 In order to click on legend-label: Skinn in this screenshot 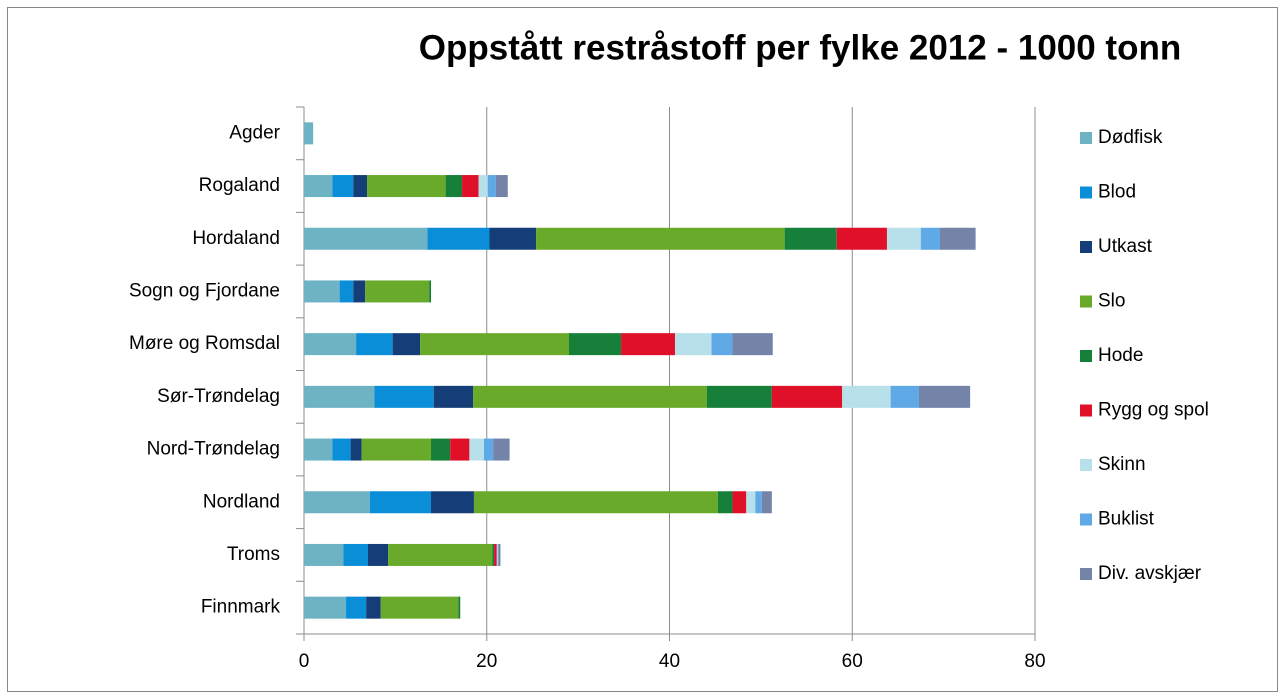, I will do `click(1122, 464)`.